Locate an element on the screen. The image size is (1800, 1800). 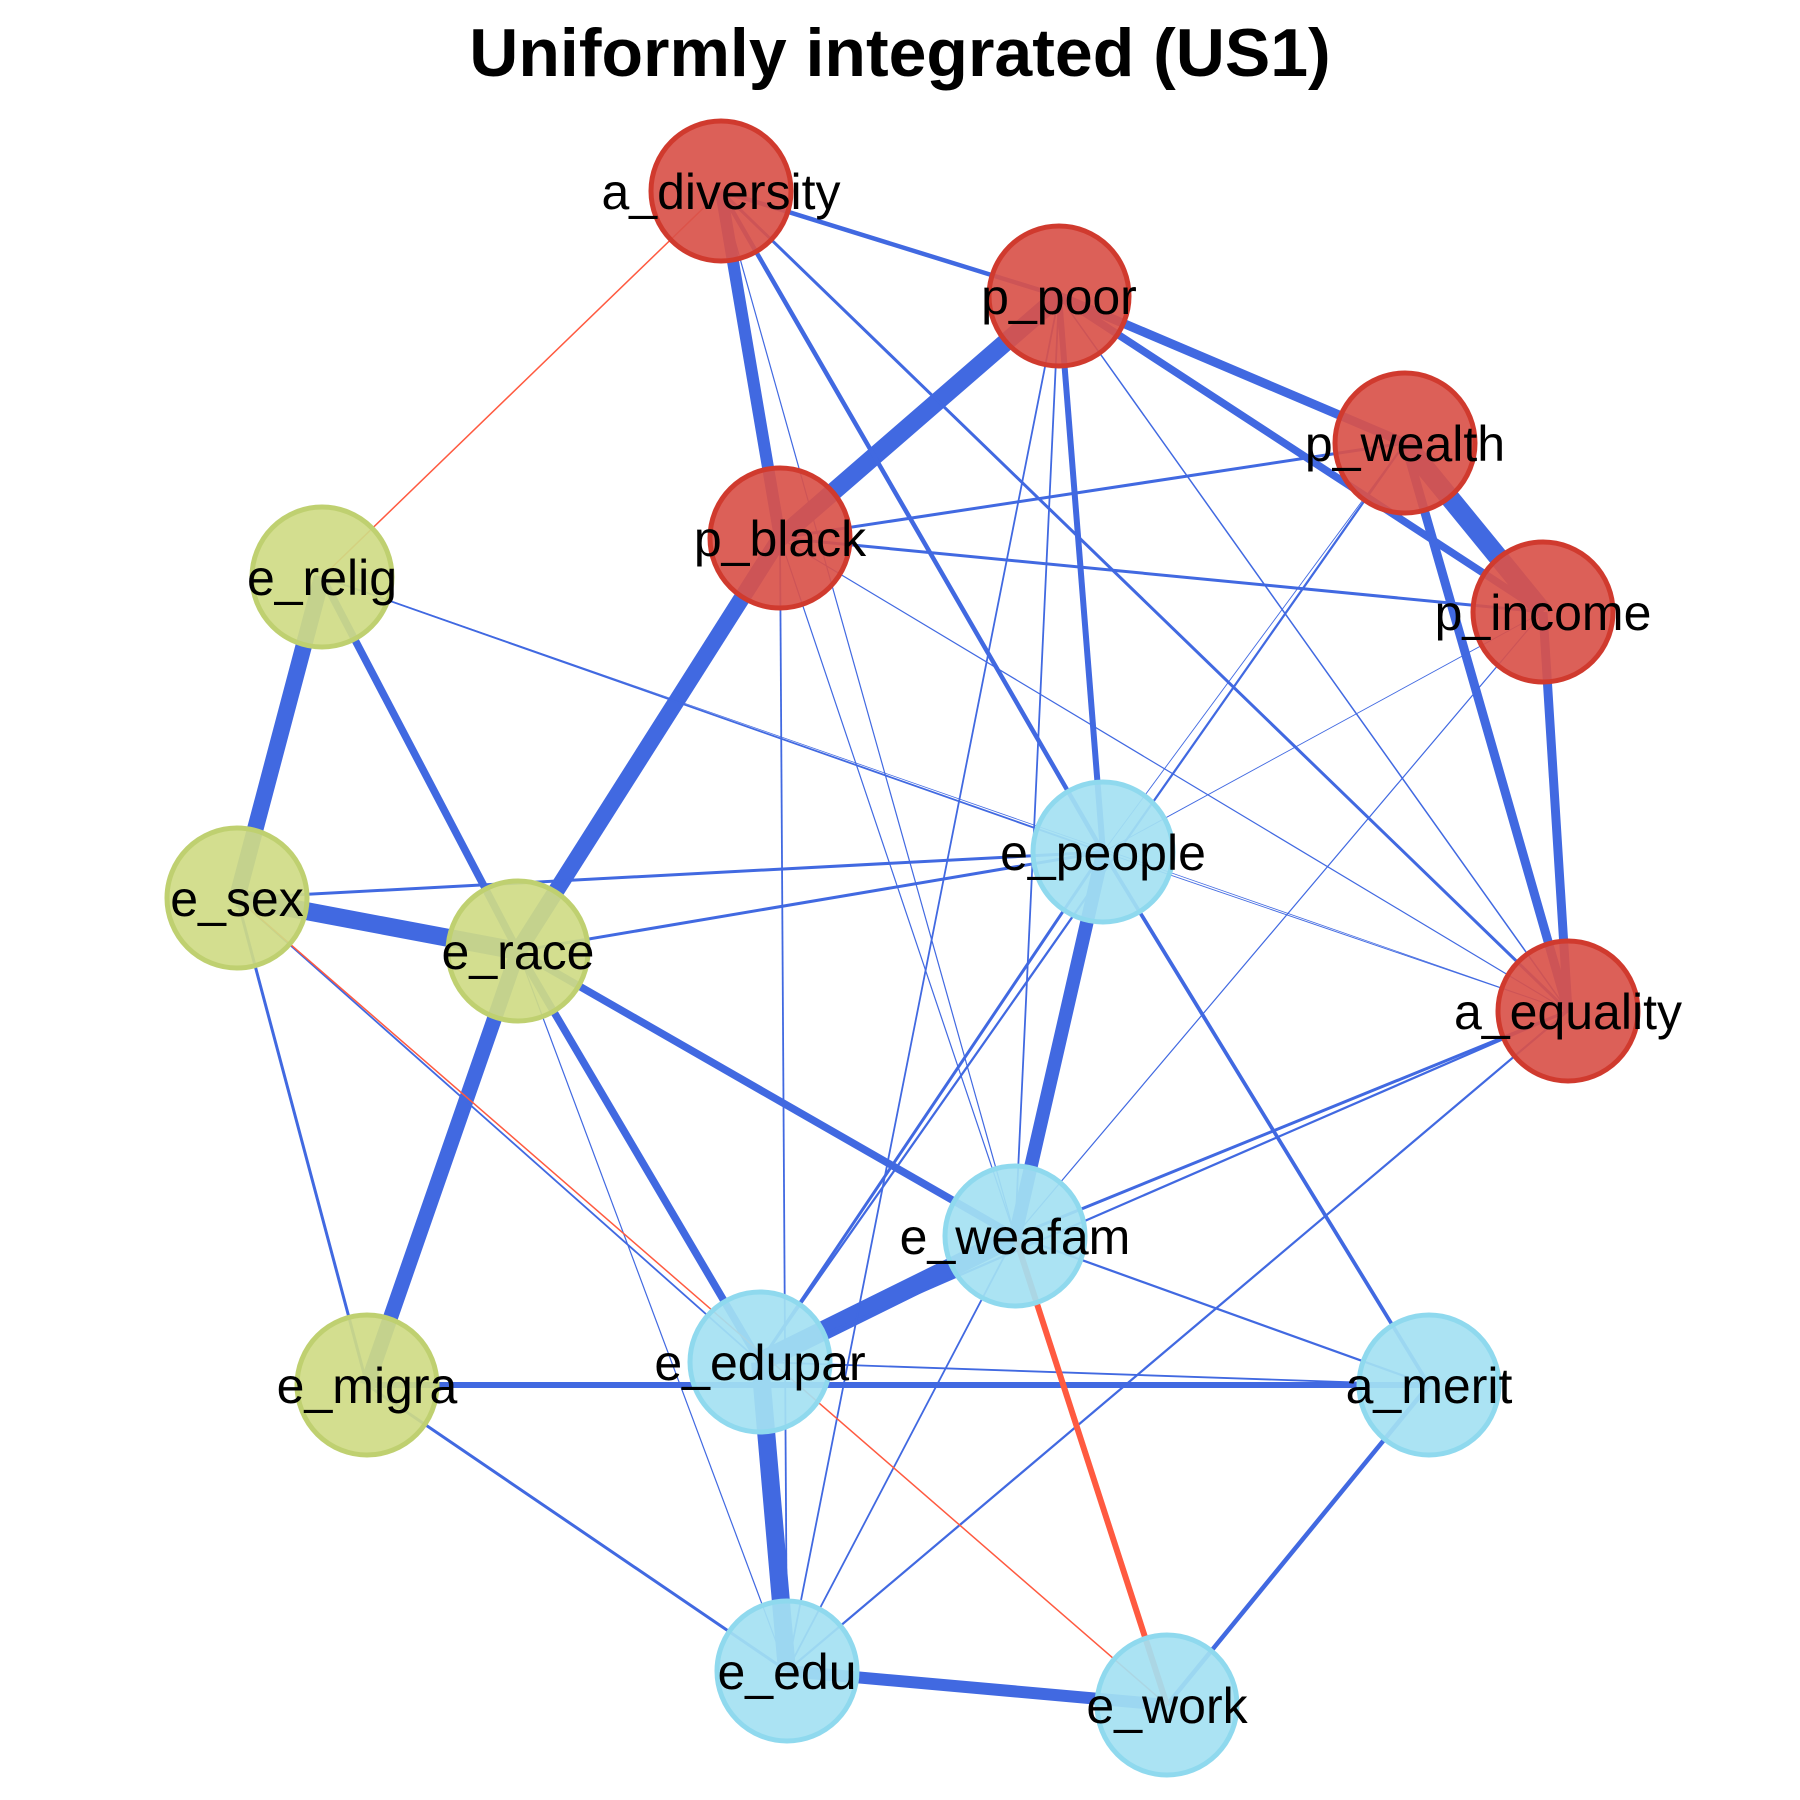
edge-e_edupar-a_equality is located at coordinates (1164, 1186).